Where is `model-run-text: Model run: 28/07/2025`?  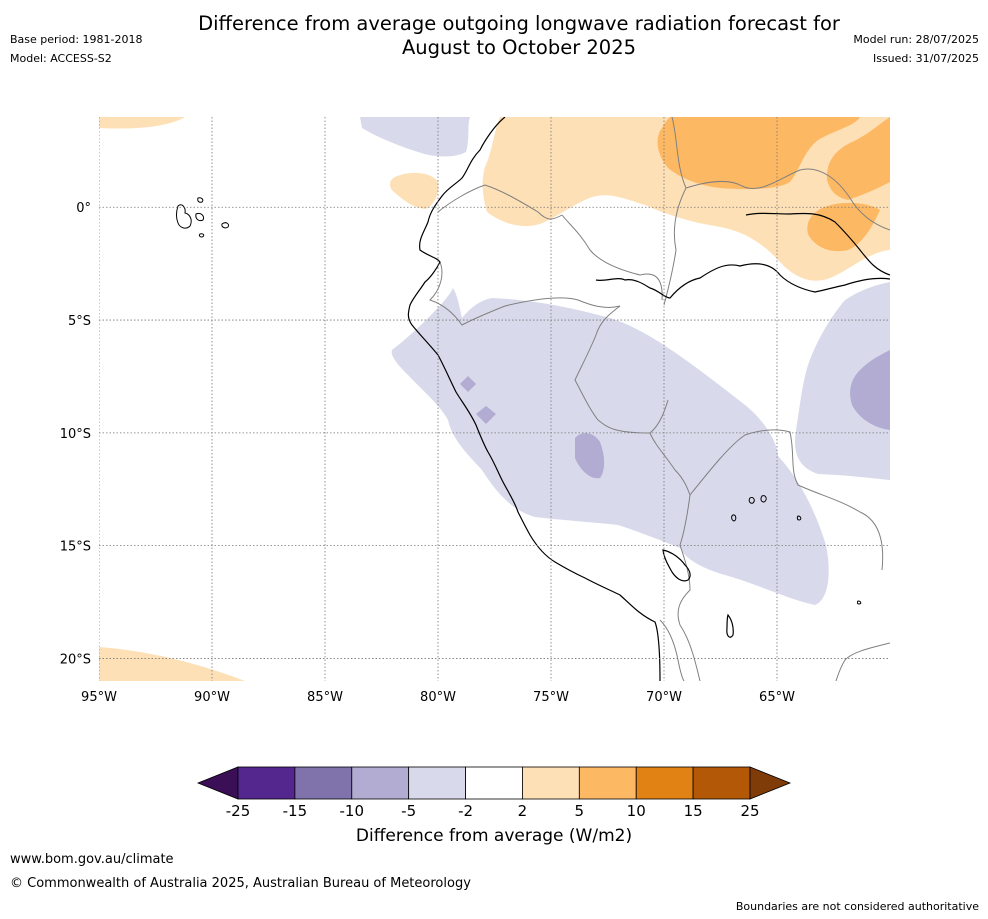 model-run-text: Model run: 28/07/2025 is located at coordinates (916, 39).